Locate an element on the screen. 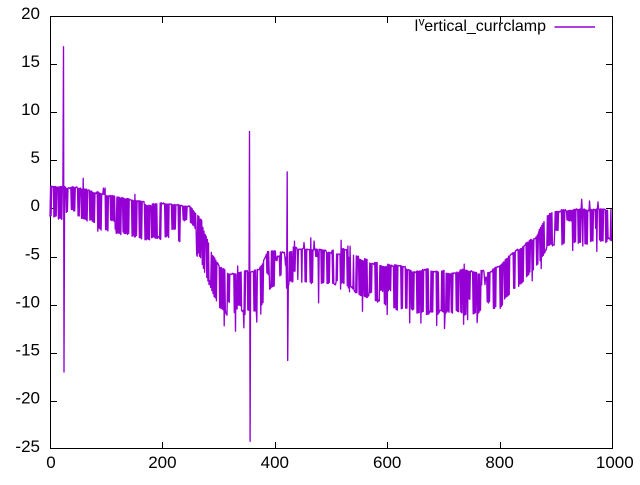  svg-text: 20 is located at coordinates (30, 13).